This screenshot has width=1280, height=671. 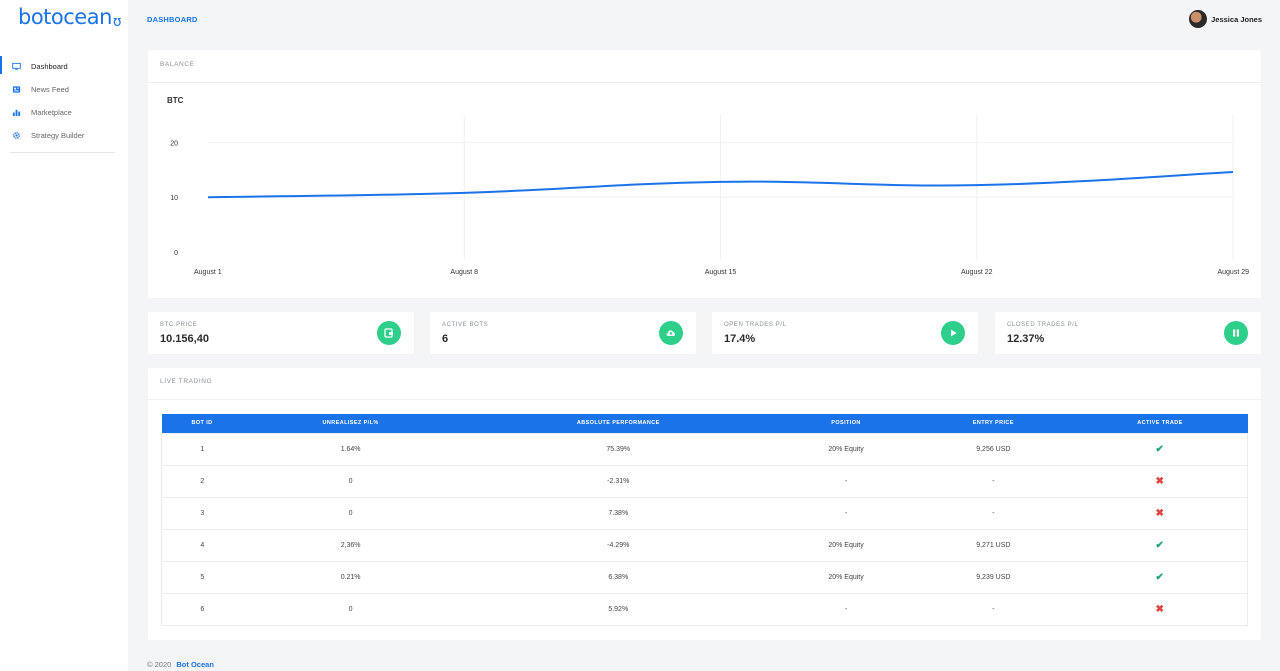 I want to click on pause-icon, so click(x=1236, y=333).